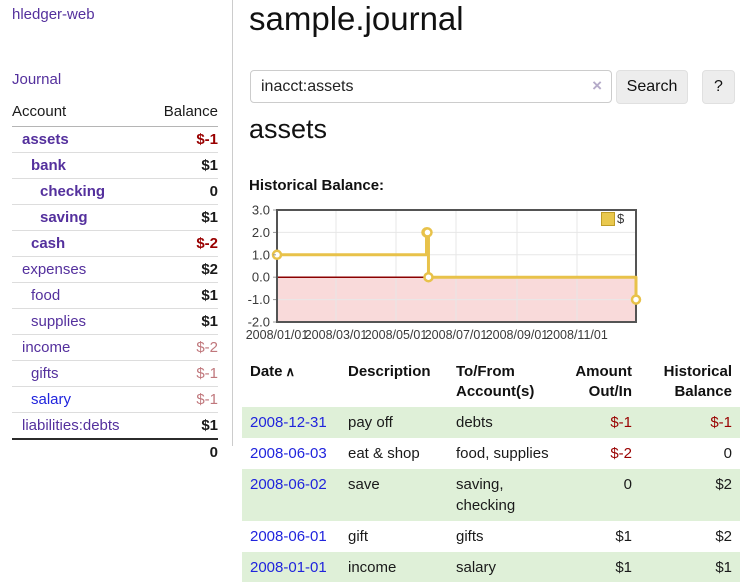 The height and width of the screenshot is (582, 742). I want to click on account-name-cell: liabilities:debts, so click(80, 425).